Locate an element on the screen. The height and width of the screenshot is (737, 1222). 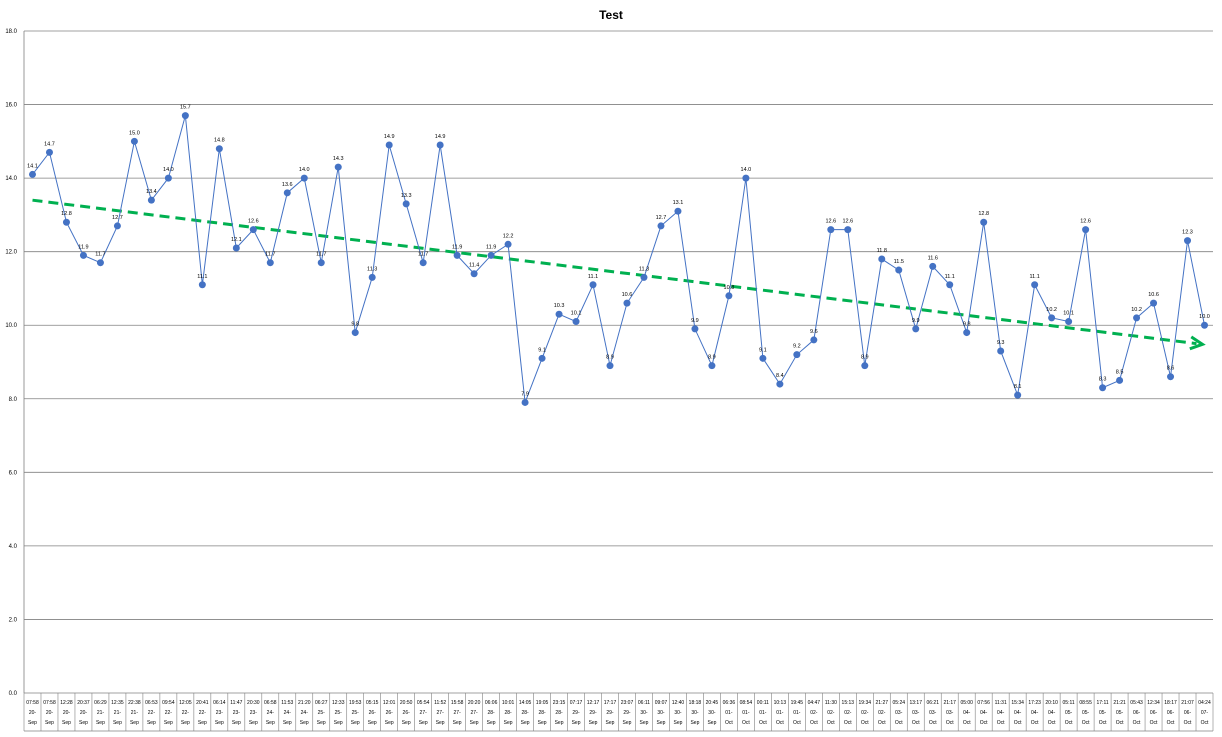
x-tick-label: 06:14 23-Sep is located at coordinates (219, 713).